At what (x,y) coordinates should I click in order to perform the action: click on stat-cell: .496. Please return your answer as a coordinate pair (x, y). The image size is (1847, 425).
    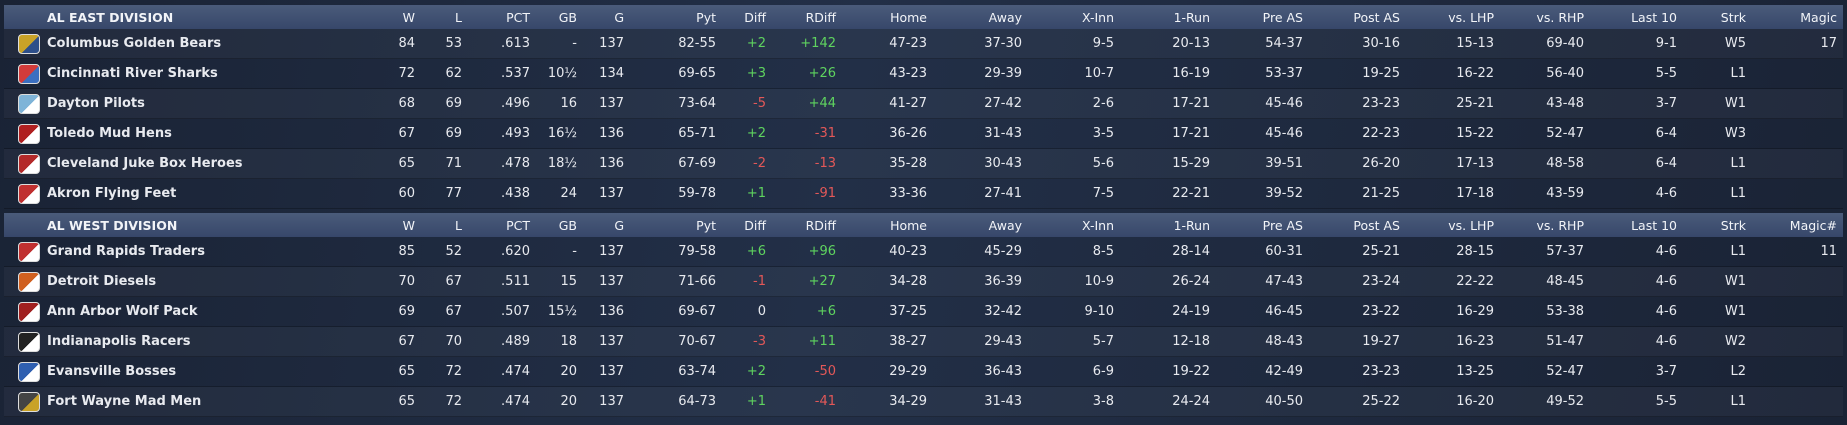
    Looking at the image, I should click on (515, 103).